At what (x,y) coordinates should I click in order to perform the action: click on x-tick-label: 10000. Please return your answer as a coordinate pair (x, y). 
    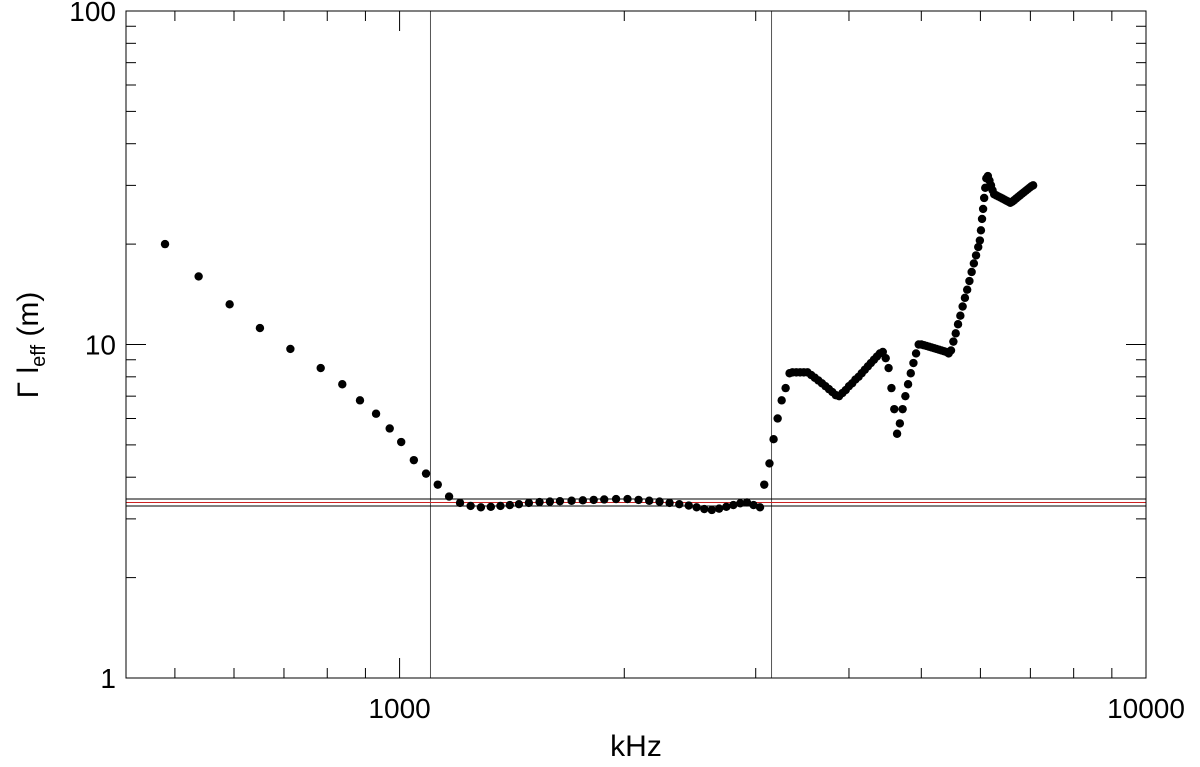
    Looking at the image, I should click on (1146, 708).